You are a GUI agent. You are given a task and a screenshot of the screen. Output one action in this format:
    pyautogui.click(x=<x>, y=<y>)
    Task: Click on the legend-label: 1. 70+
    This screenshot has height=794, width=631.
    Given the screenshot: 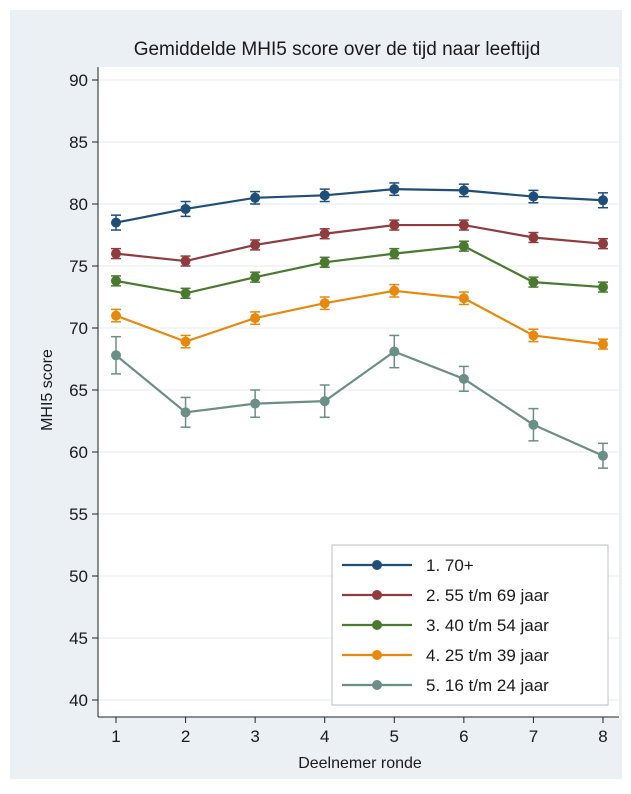 What is the action you would take?
    pyautogui.click(x=450, y=565)
    